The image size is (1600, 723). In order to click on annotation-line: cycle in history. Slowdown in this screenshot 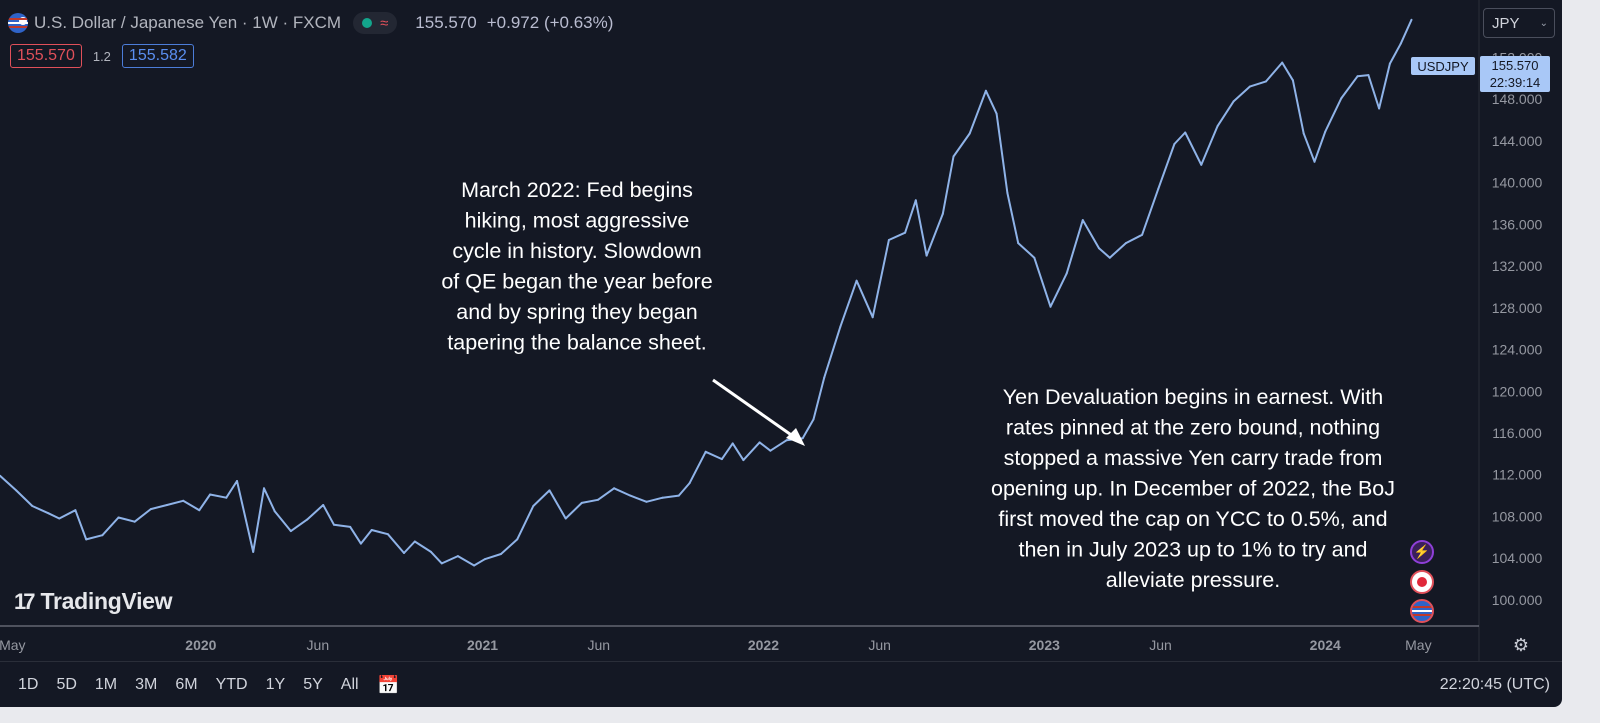, I will do `click(576, 251)`.